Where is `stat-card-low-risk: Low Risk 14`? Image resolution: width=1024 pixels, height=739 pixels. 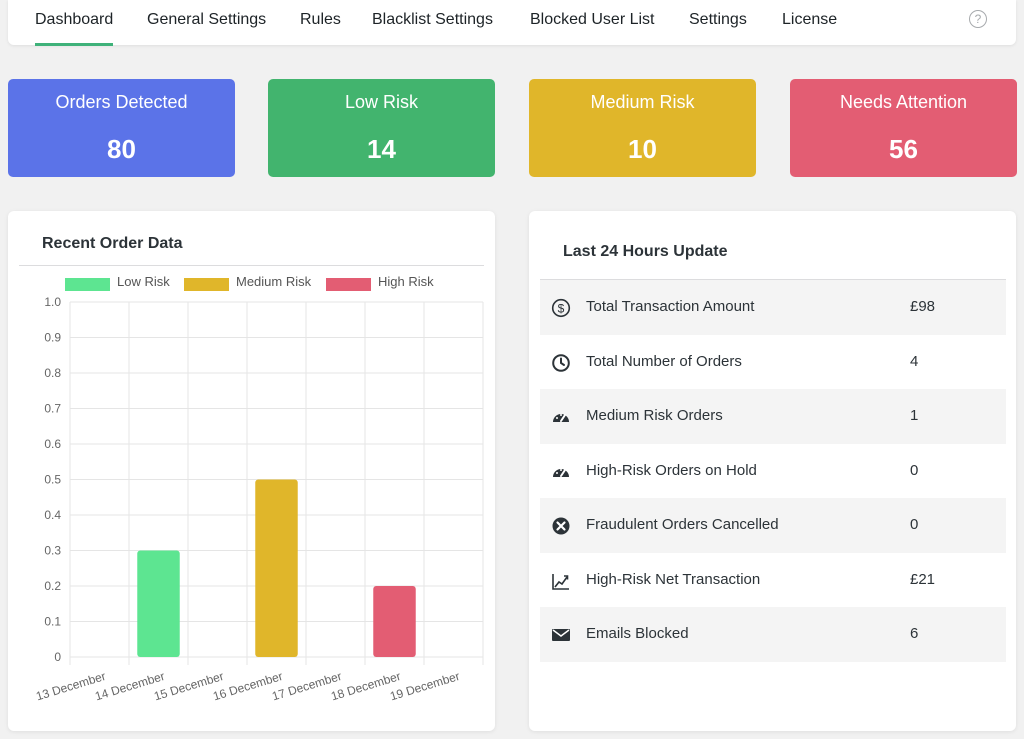
stat-card-low-risk: Low Risk 14 is located at coordinates (381, 128).